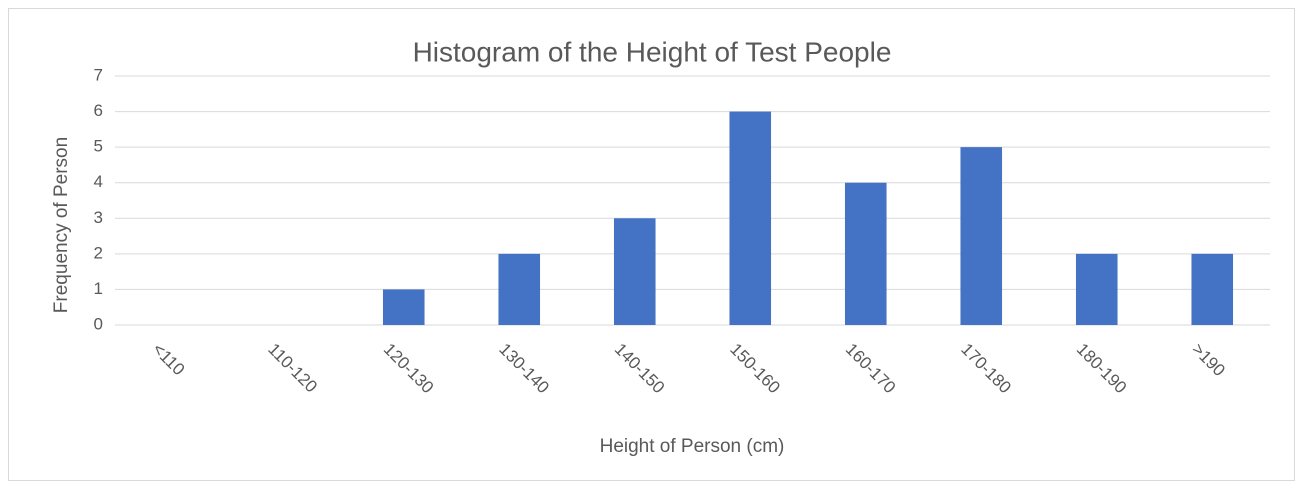  I want to click on y-tick-label: 5, so click(98, 146).